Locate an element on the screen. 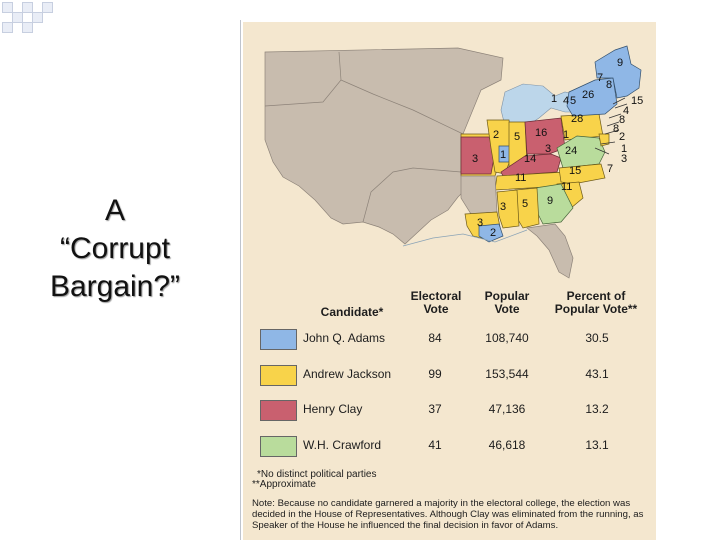 Image resolution: width=720 pixels, height=540 pixels. territory-boundary is located at coordinates (364, 137).